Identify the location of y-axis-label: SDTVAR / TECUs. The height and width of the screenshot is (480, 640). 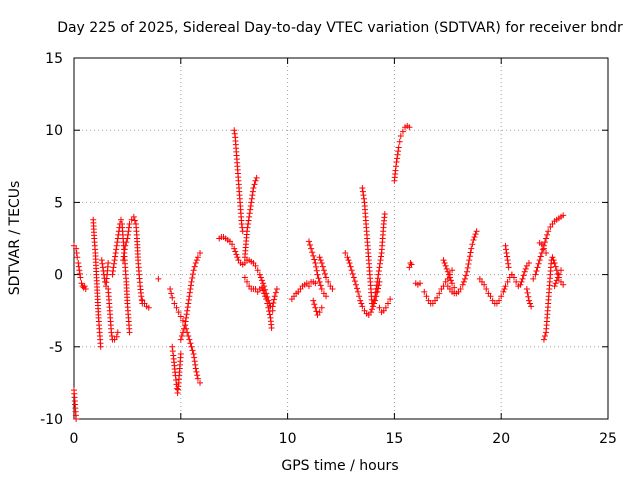
(15, 238).